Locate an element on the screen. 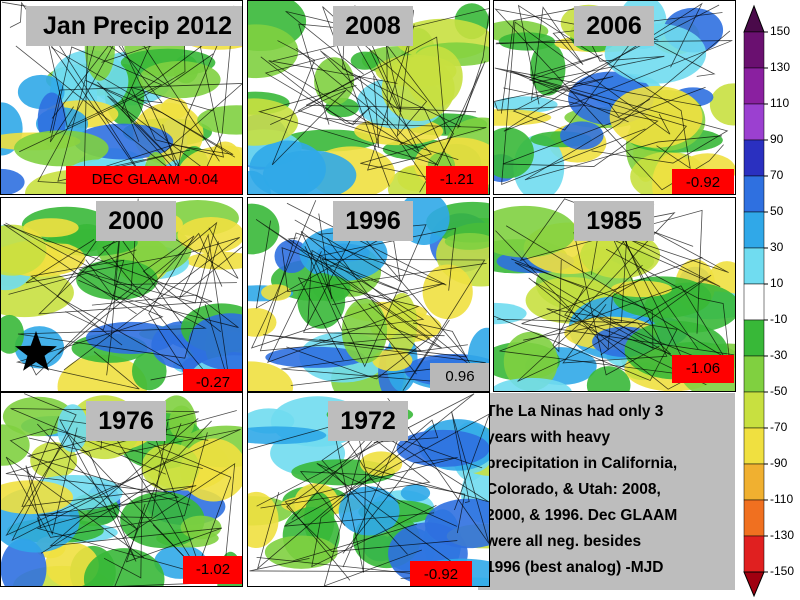 The height and width of the screenshot is (600, 800). glaam-value: -1.21 is located at coordinates (457, 179).